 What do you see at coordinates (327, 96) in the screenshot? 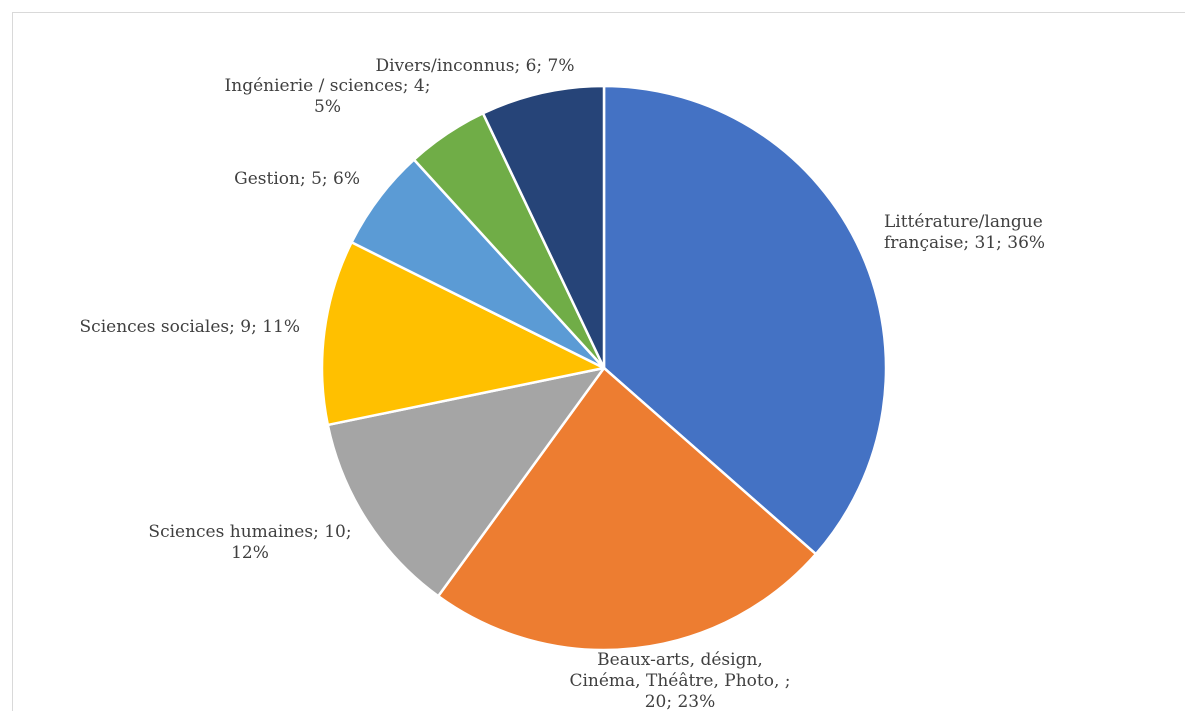
I see `slice-label-ingenierie: Ingénierie / sciences; 4; 5%` at bounding box center [327, 96].